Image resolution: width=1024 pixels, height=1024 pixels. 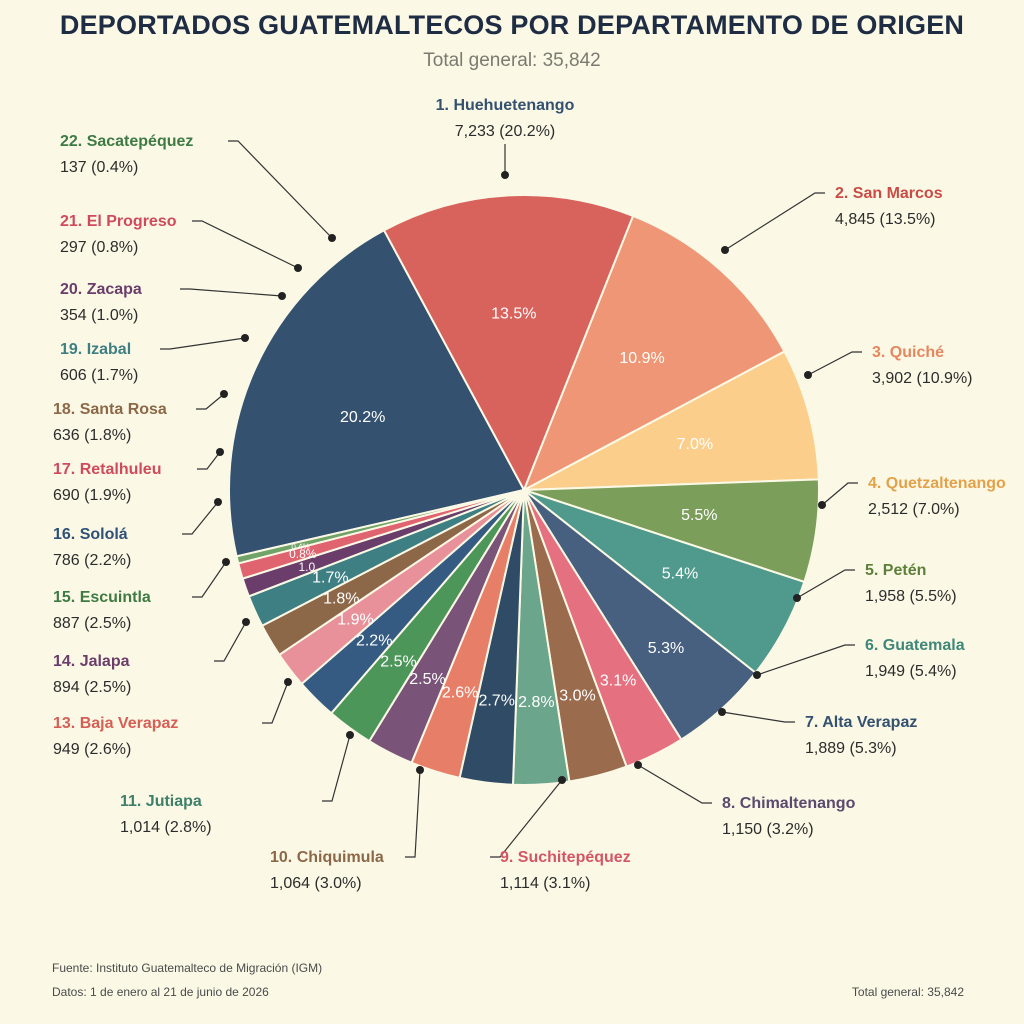 What do you see at coordinates (160, 992) in the screenshot?
I see `date-note: Datos: 1 de enero al 21 de junio de 2026` at bounding box center [160, 992].